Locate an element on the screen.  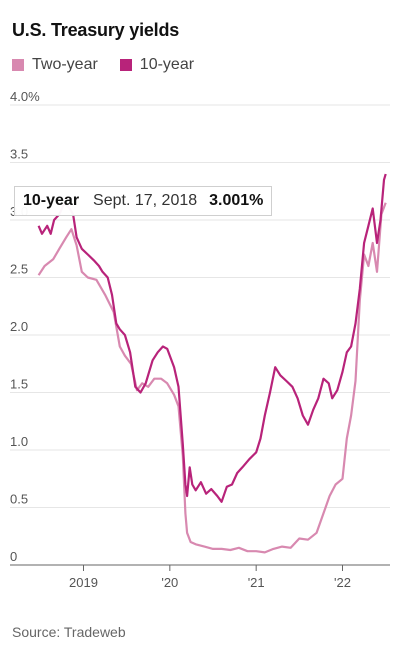
tooltip-date: Sept. 17, 2018 is located at coordinates (145, 200).